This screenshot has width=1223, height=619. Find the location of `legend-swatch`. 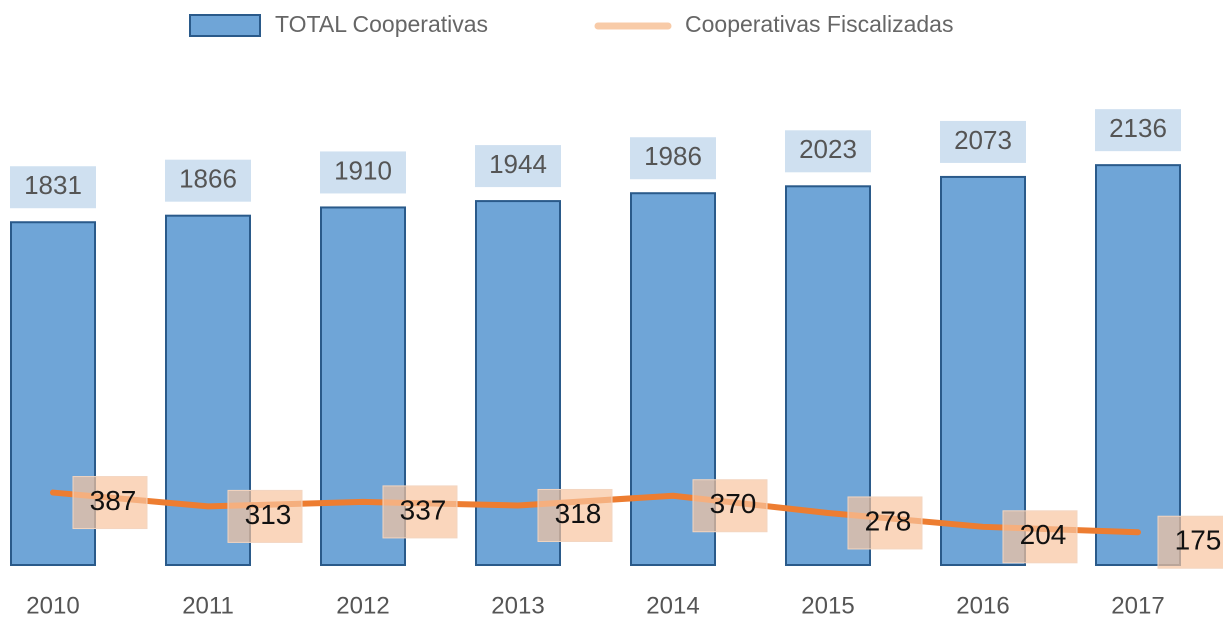

legend-swatch is located at coordinates (225, 25).